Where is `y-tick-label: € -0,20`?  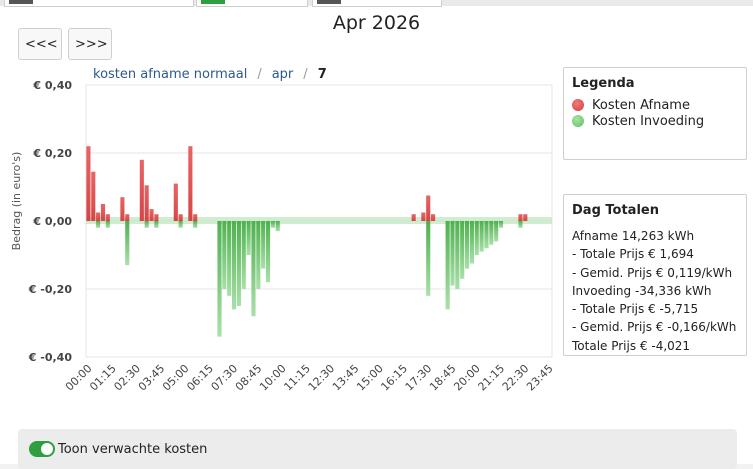
y-tick-label: € -0,20 is located at coordinates (50, 289).